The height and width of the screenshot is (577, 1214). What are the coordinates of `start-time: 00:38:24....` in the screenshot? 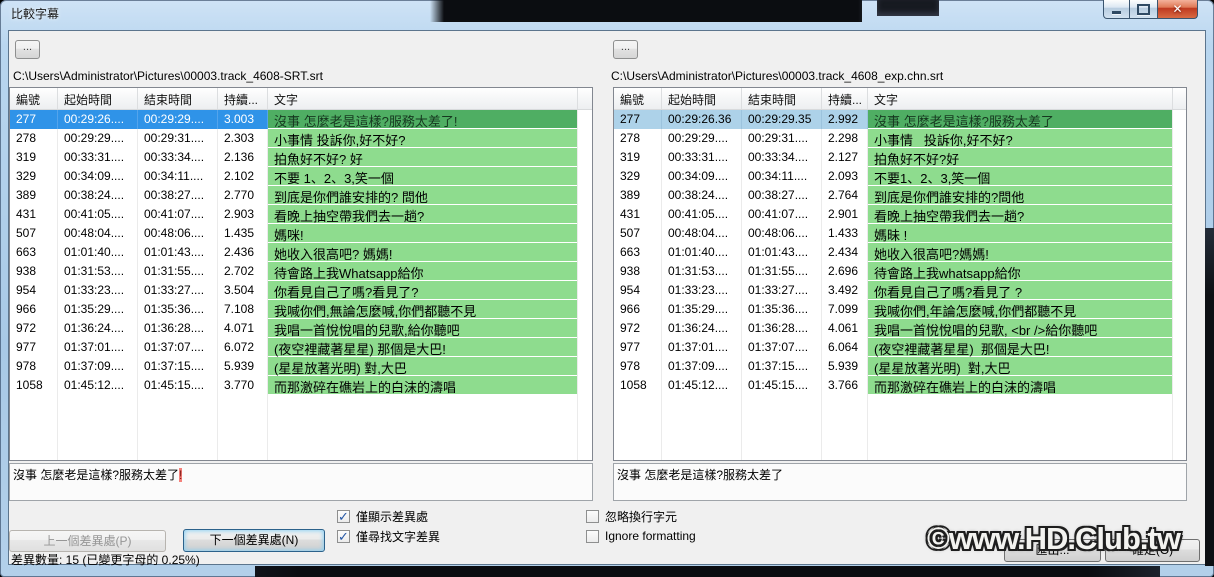 It's located at (702, 195).